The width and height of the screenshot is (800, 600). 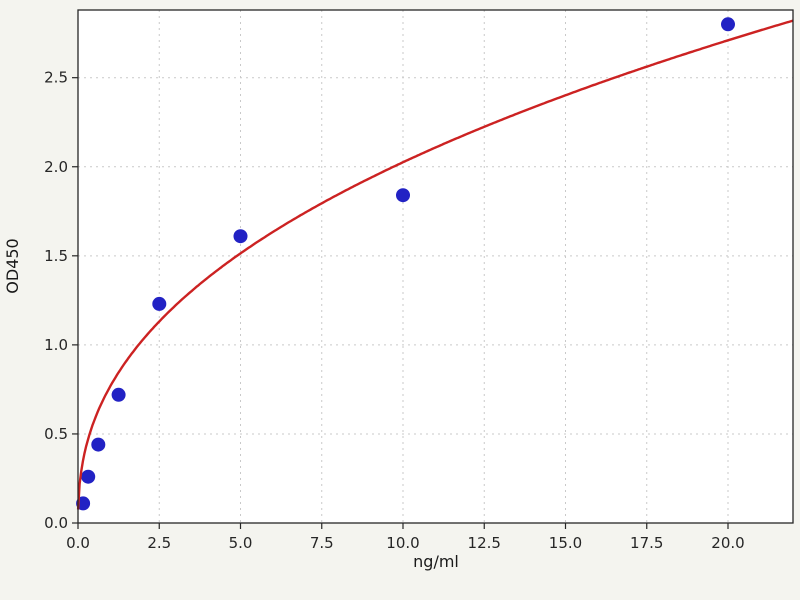 I want to click on y-tick-label: 1.5, so click(x=56, y=256).